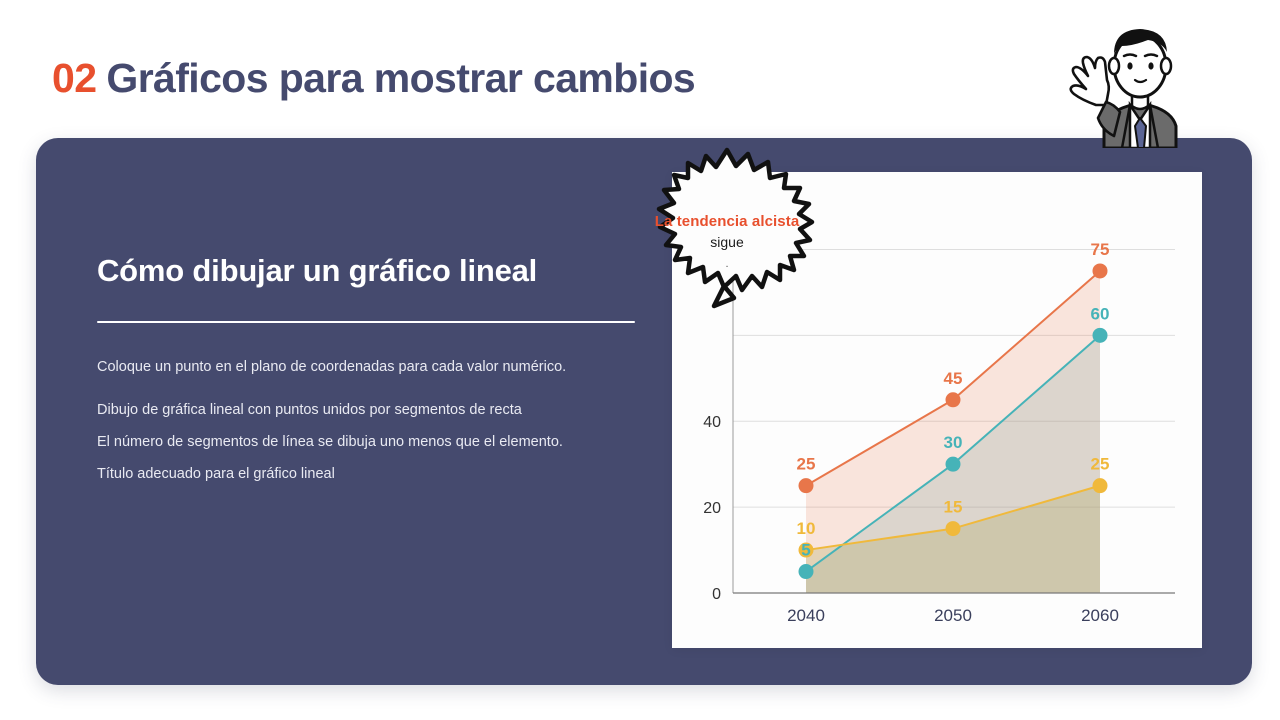 Image resolution: width=1280 pixels, height=720 pixels. Describe the element at coordinates (1126, 126) in the screenshot. I see `lapel-left` at that location.